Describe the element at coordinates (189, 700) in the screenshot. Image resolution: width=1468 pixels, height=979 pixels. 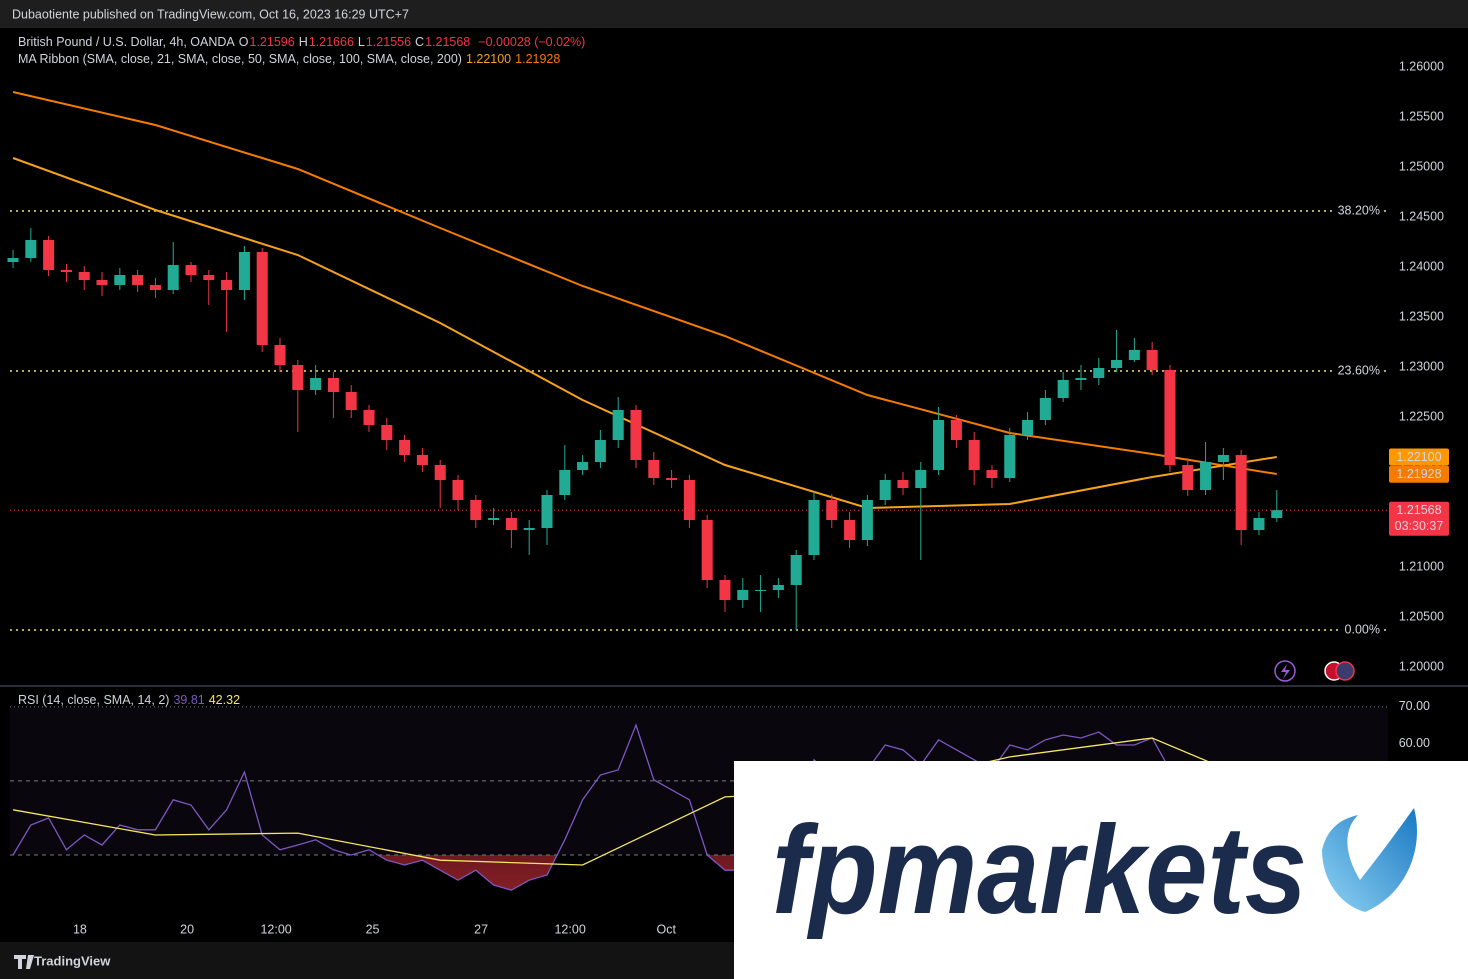
I see `rsi-value: 39.81` at that location.